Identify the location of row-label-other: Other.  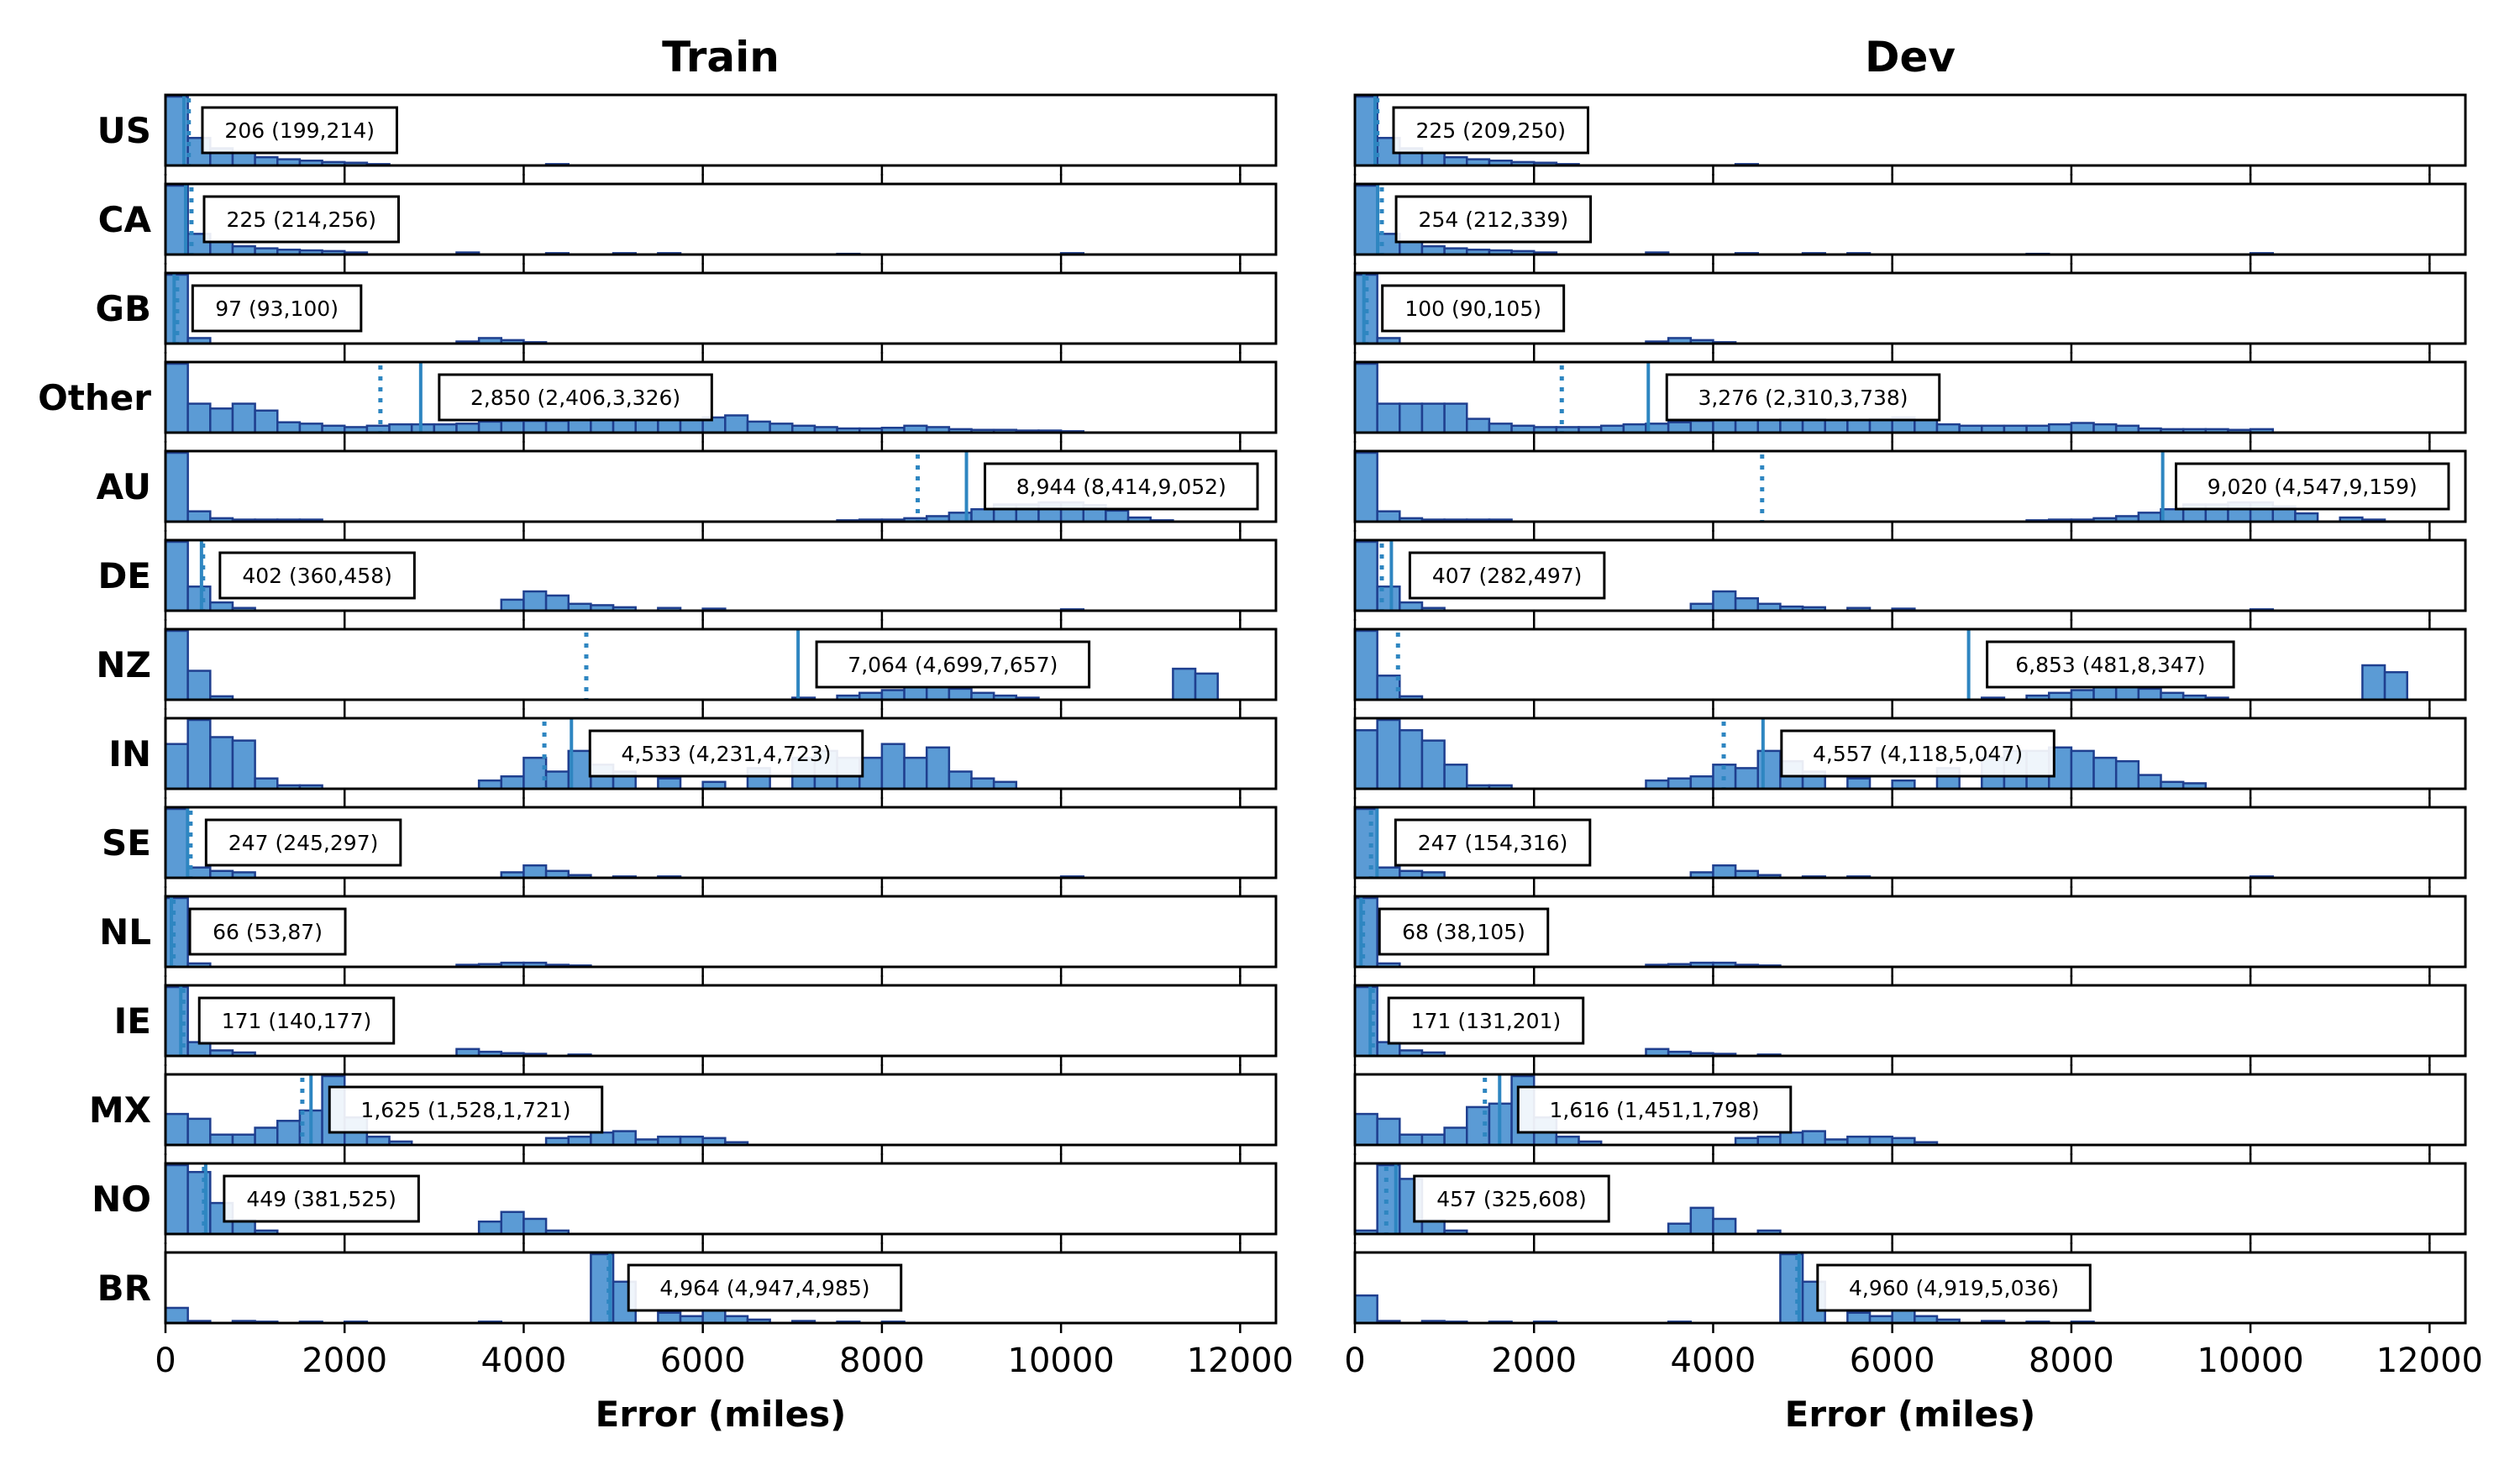
(94, 397).